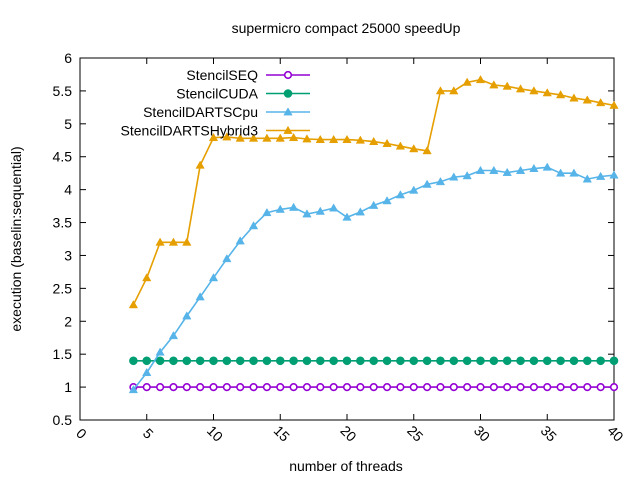  I want to click on chart-title: supermicro compact 25000 speedUp, so click(346, 28).